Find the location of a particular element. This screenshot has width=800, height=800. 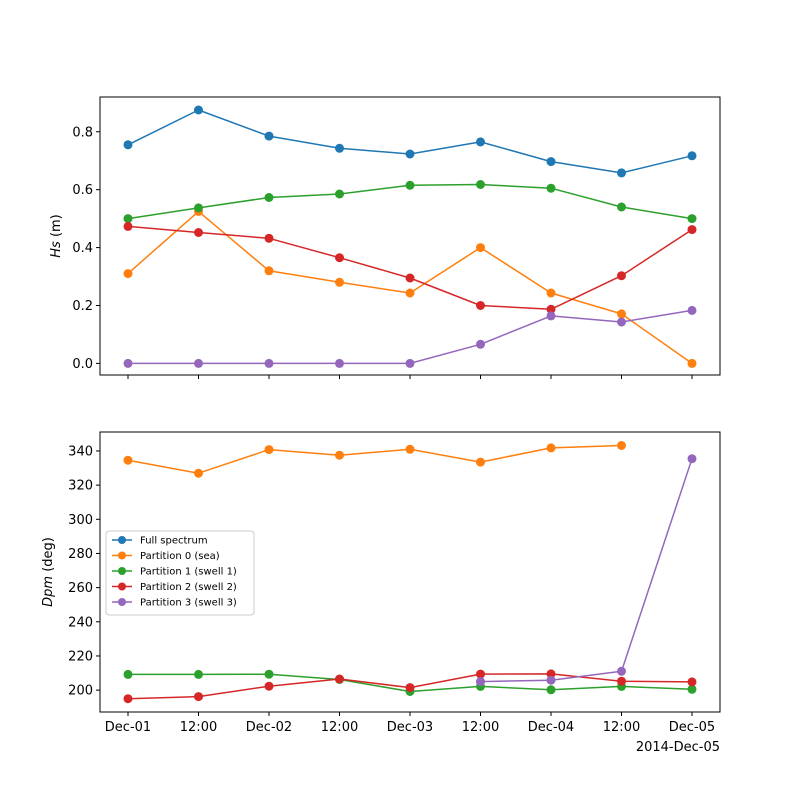

hs-series-full-spectrum is located at coordinates (410, 141).